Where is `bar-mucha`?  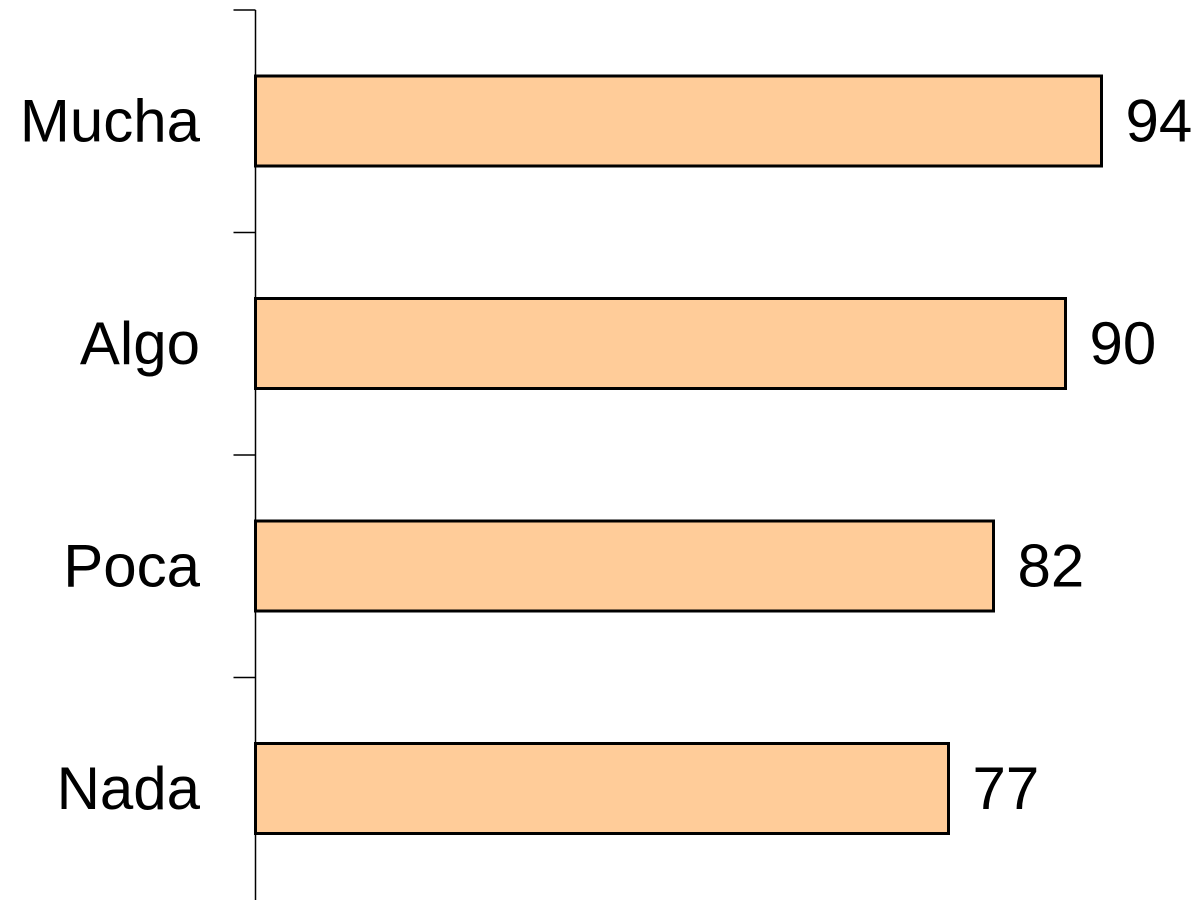 bar-mucha is located at coordinates (678, 121).